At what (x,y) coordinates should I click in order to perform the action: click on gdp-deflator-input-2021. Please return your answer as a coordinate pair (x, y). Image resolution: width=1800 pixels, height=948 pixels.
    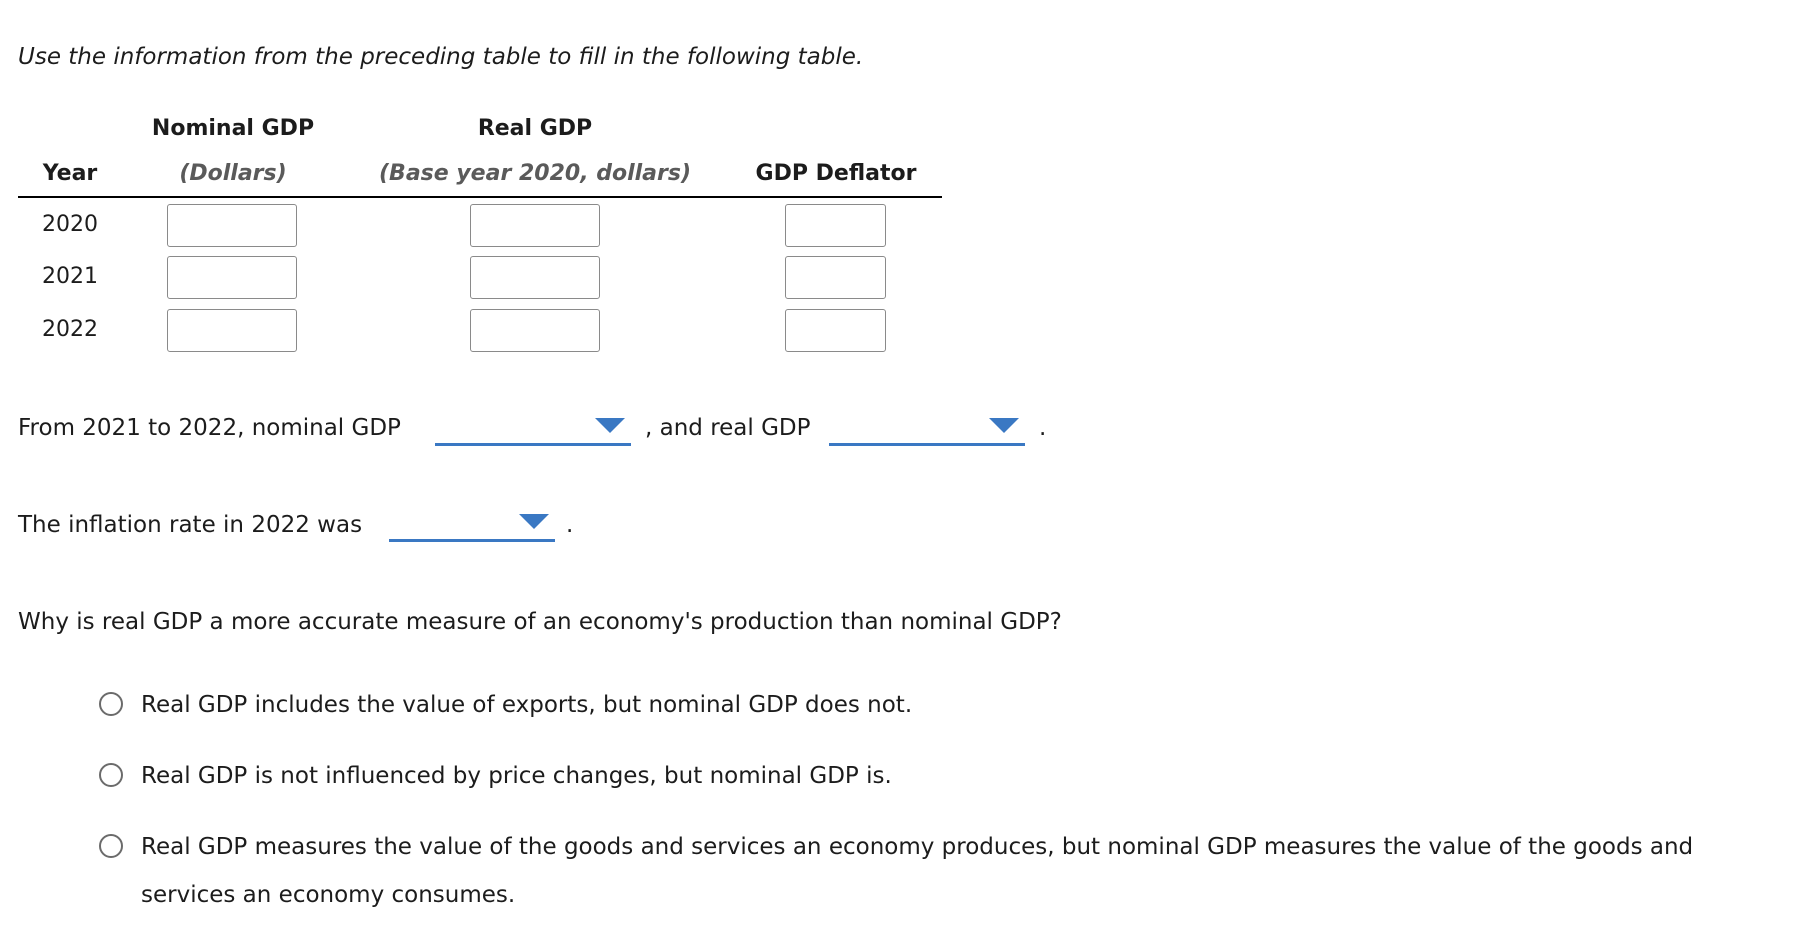
    Looking at the image, I should click on (835, 277).